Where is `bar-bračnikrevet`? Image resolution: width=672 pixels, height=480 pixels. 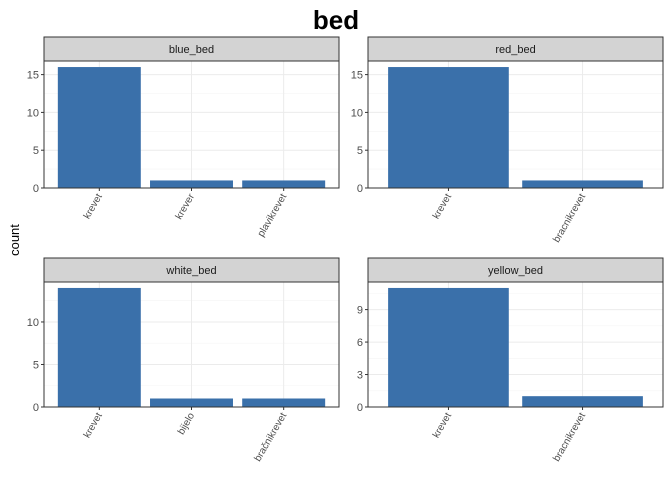
bar-bračnikrevet is located at coordinates (284, 402).